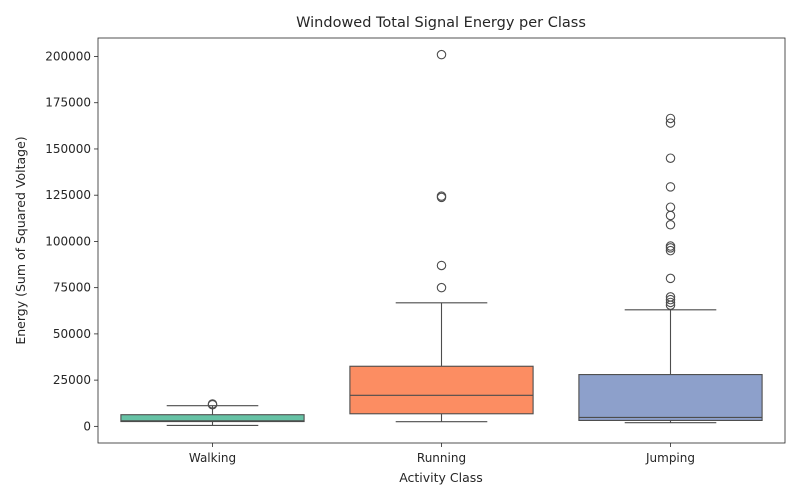 Image resolution: width=800 pixels, height=500 pixels. I want to click on chart-title: Windowed Total Signal Energy per Class, so click(441, 23).